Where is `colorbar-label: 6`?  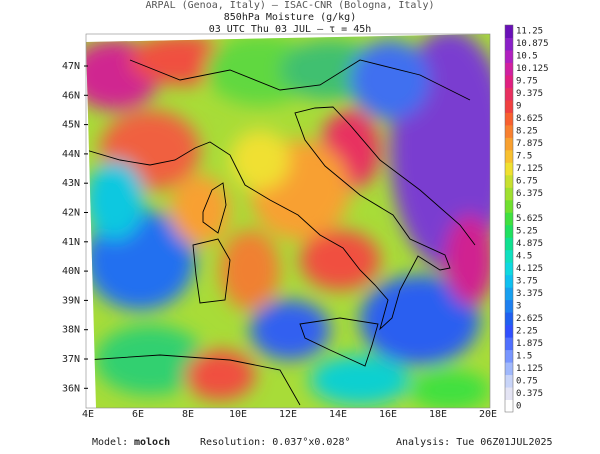
colorbar-label: 6 is located at coordinates (518, 207).